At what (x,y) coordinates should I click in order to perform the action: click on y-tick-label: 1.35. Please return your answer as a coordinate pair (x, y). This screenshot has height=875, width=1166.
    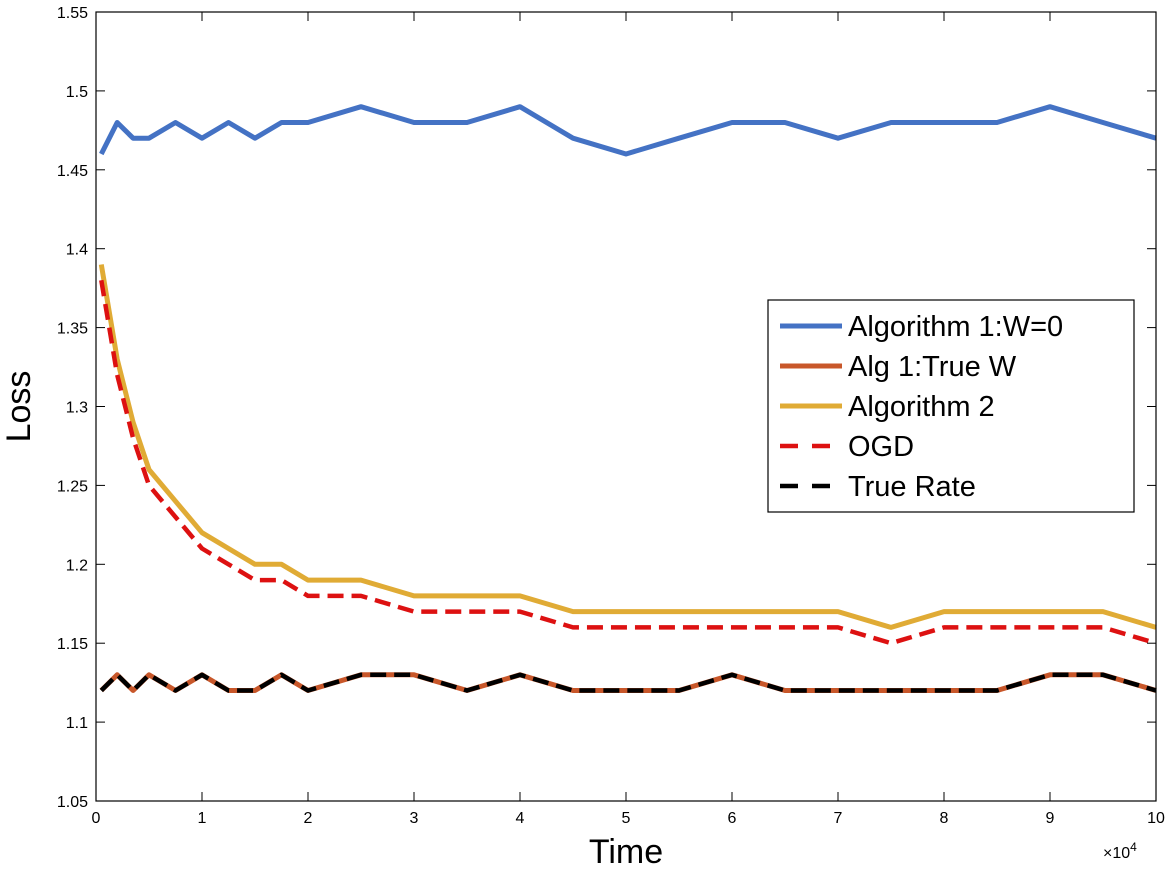
    Looking at the image, I should click on (72, 329).